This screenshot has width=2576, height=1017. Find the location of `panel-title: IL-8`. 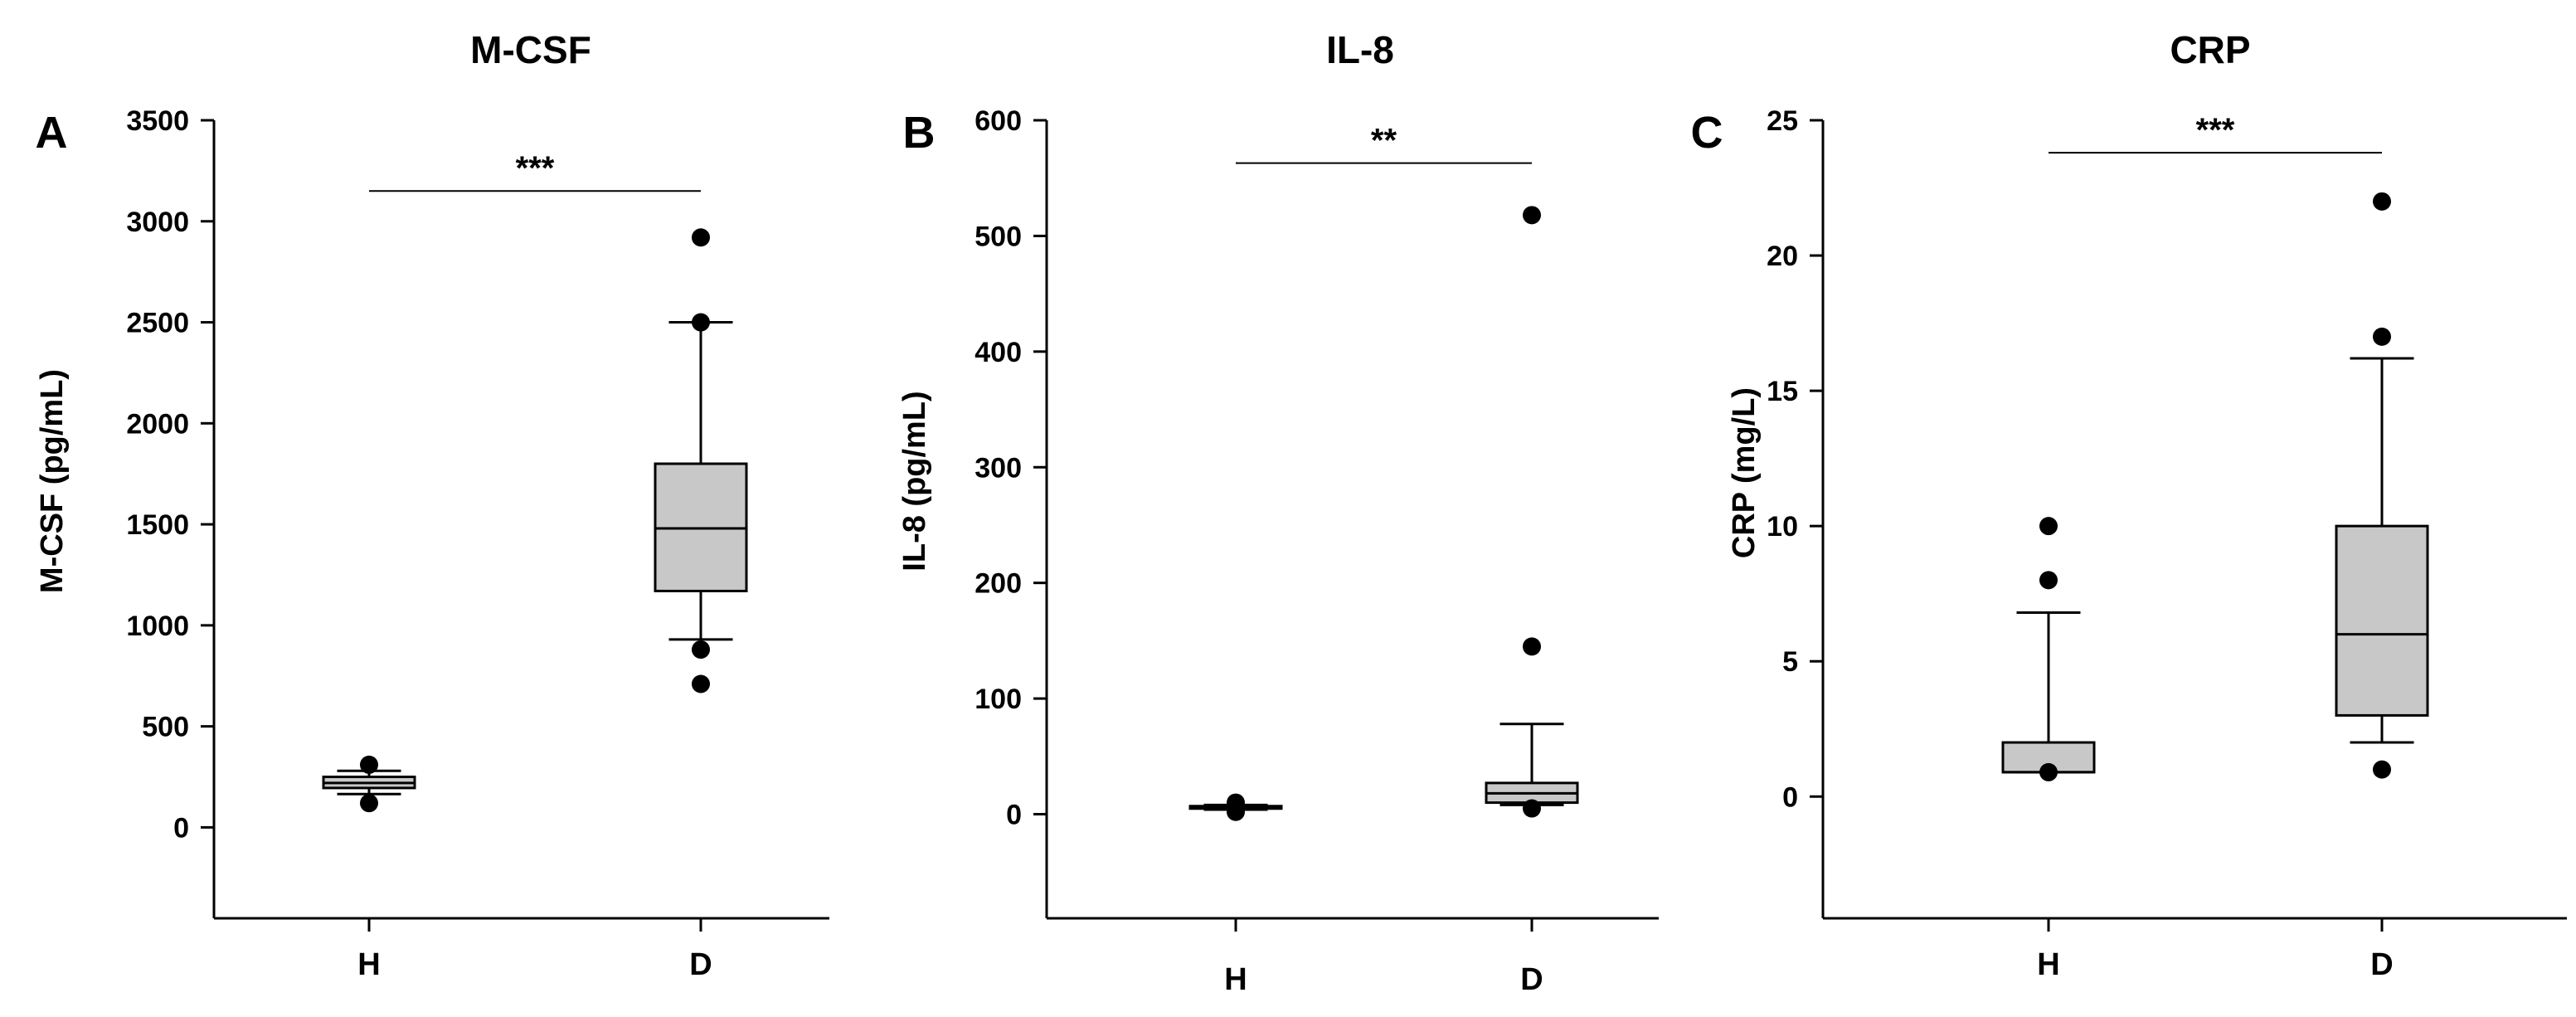

panel-title: IL-8 is located at coordinates (1360, 50).